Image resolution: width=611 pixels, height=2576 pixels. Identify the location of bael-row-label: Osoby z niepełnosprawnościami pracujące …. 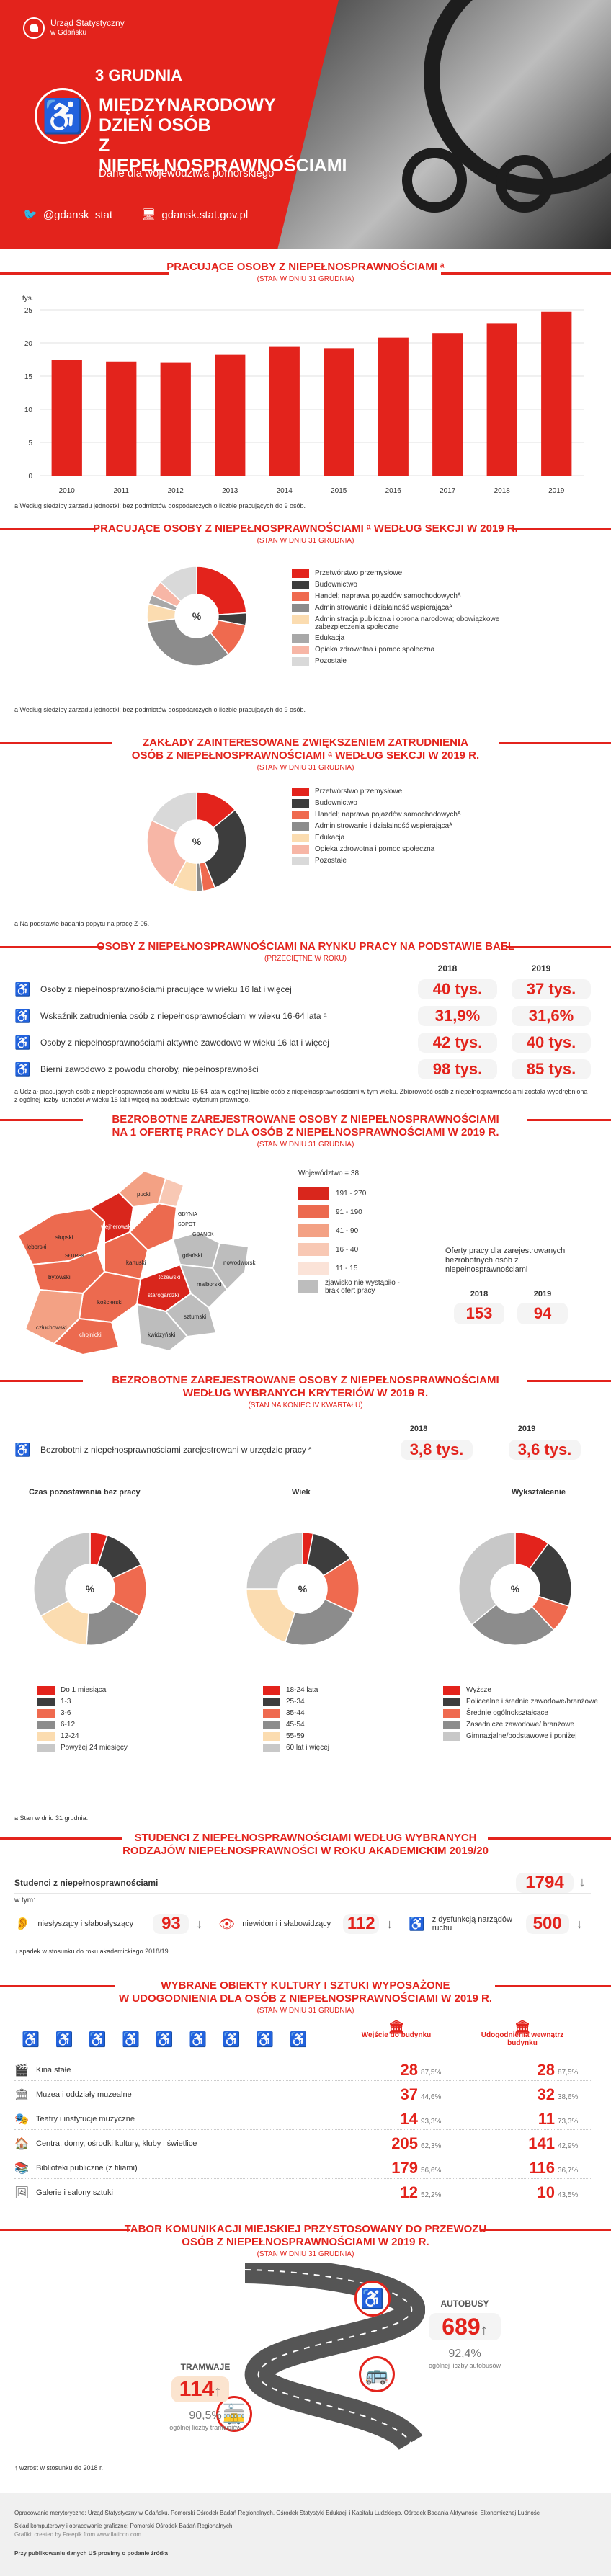
(166, 989).